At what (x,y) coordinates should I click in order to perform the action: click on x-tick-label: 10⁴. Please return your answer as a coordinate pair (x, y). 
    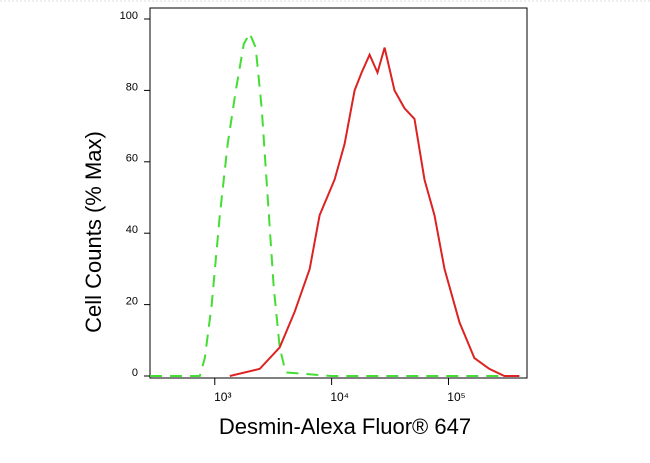
    Looking at the image, I should click on (339, 397).